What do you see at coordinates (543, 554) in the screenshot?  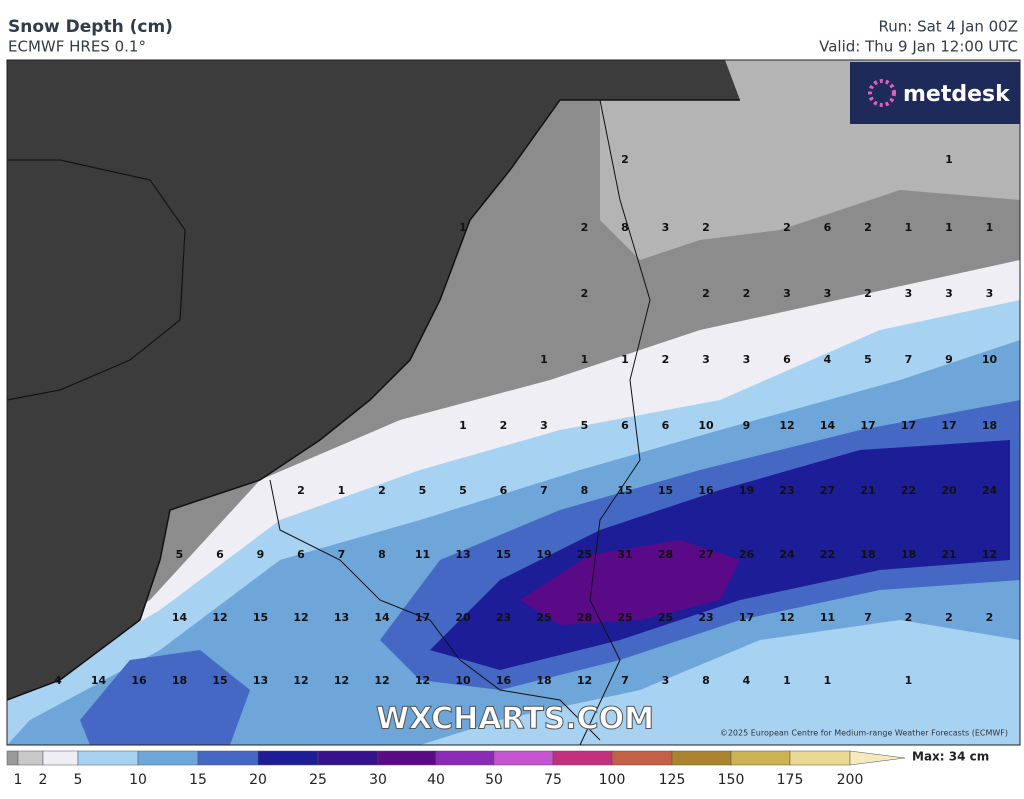 I see `map-value: 19` at bounding box center [543, 554].